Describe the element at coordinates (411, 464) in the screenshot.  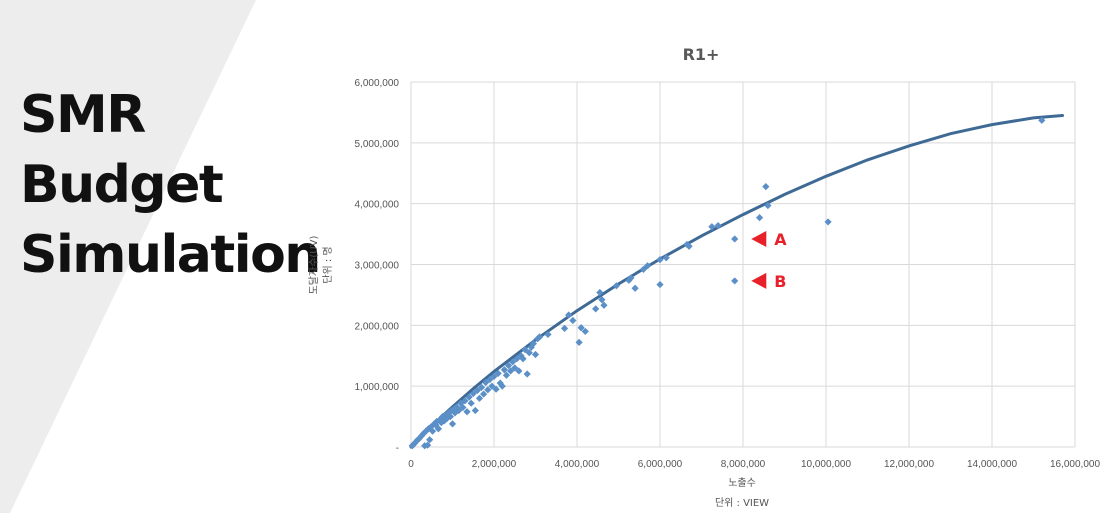
I see `x-tick-label: 0` at that location.